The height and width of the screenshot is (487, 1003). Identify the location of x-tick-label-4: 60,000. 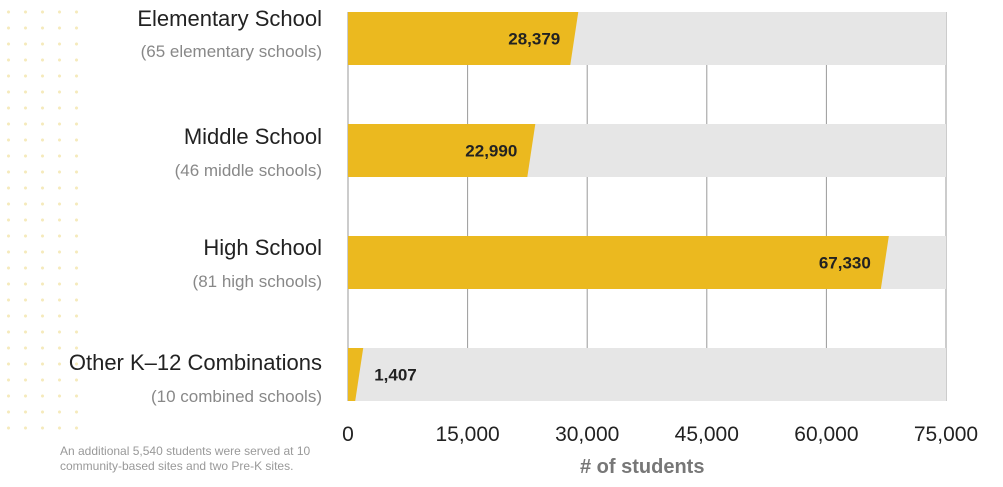
(826, 434).